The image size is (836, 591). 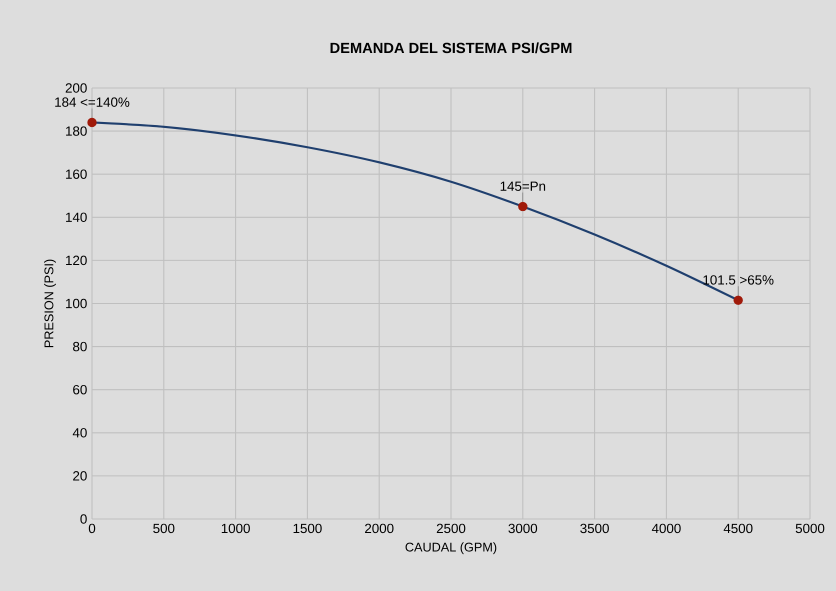 I want to click on chart-title: DEMANDA DEL SISTEMA PSI/GPM, so click(x=451, y=48).